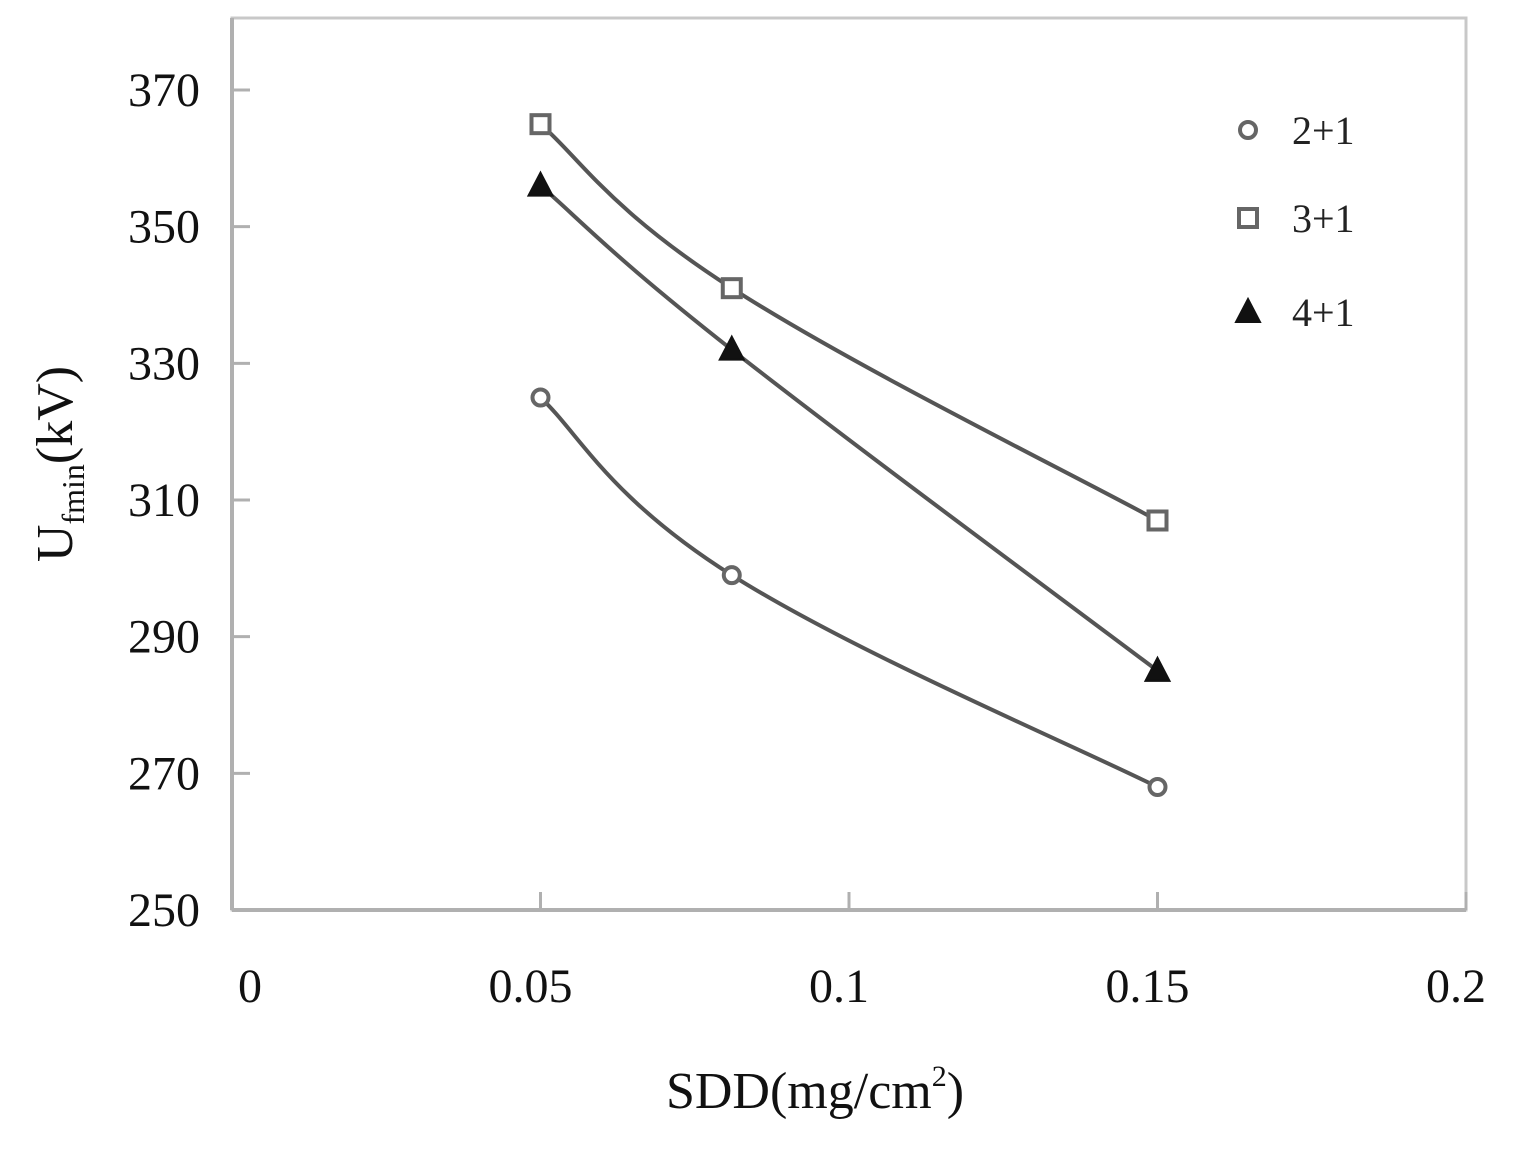 Image resolution: width=1518 pixels, height=1160 pixels. I want to click on y-tick-label: 250, so click(164, 910).